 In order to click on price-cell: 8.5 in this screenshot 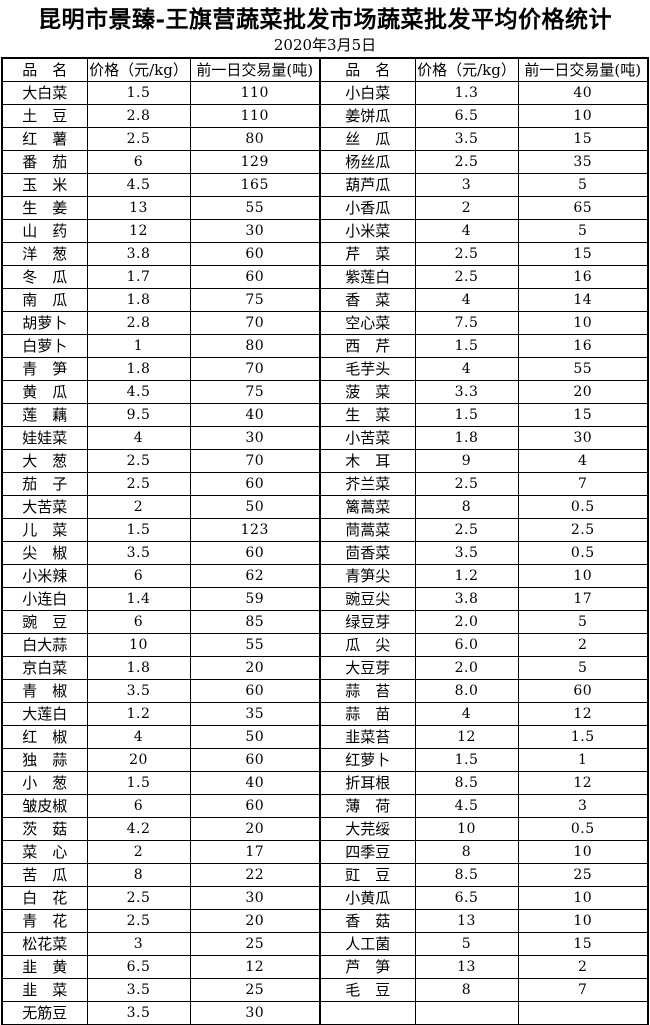, I will do `click(466, 783)`.